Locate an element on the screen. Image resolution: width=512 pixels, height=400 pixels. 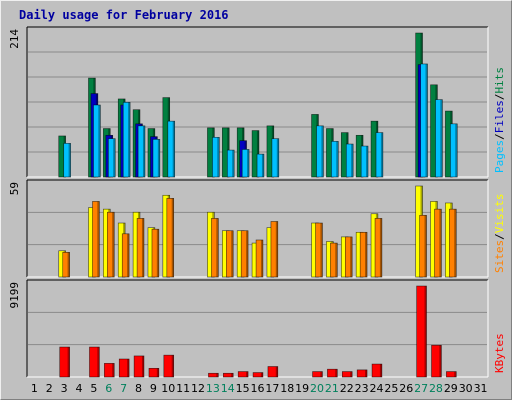
bar-visitors-sites-day-8-edge is located at coordinates (140, 248).